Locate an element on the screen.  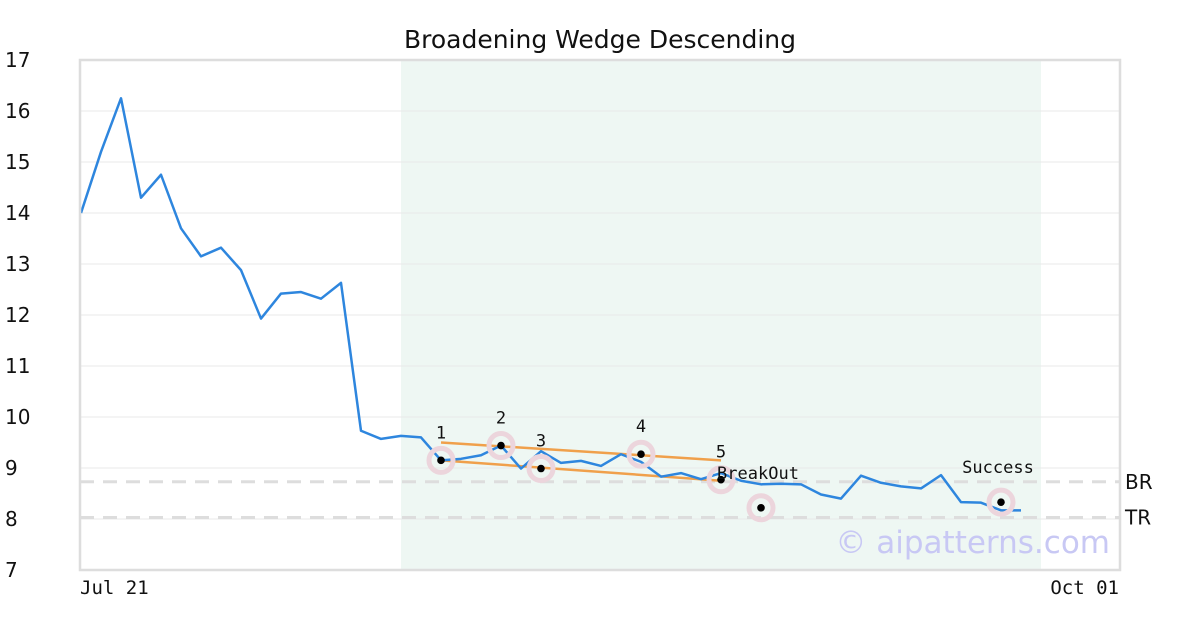
y-tick-label: 11 is located at coordinates (17, 366).